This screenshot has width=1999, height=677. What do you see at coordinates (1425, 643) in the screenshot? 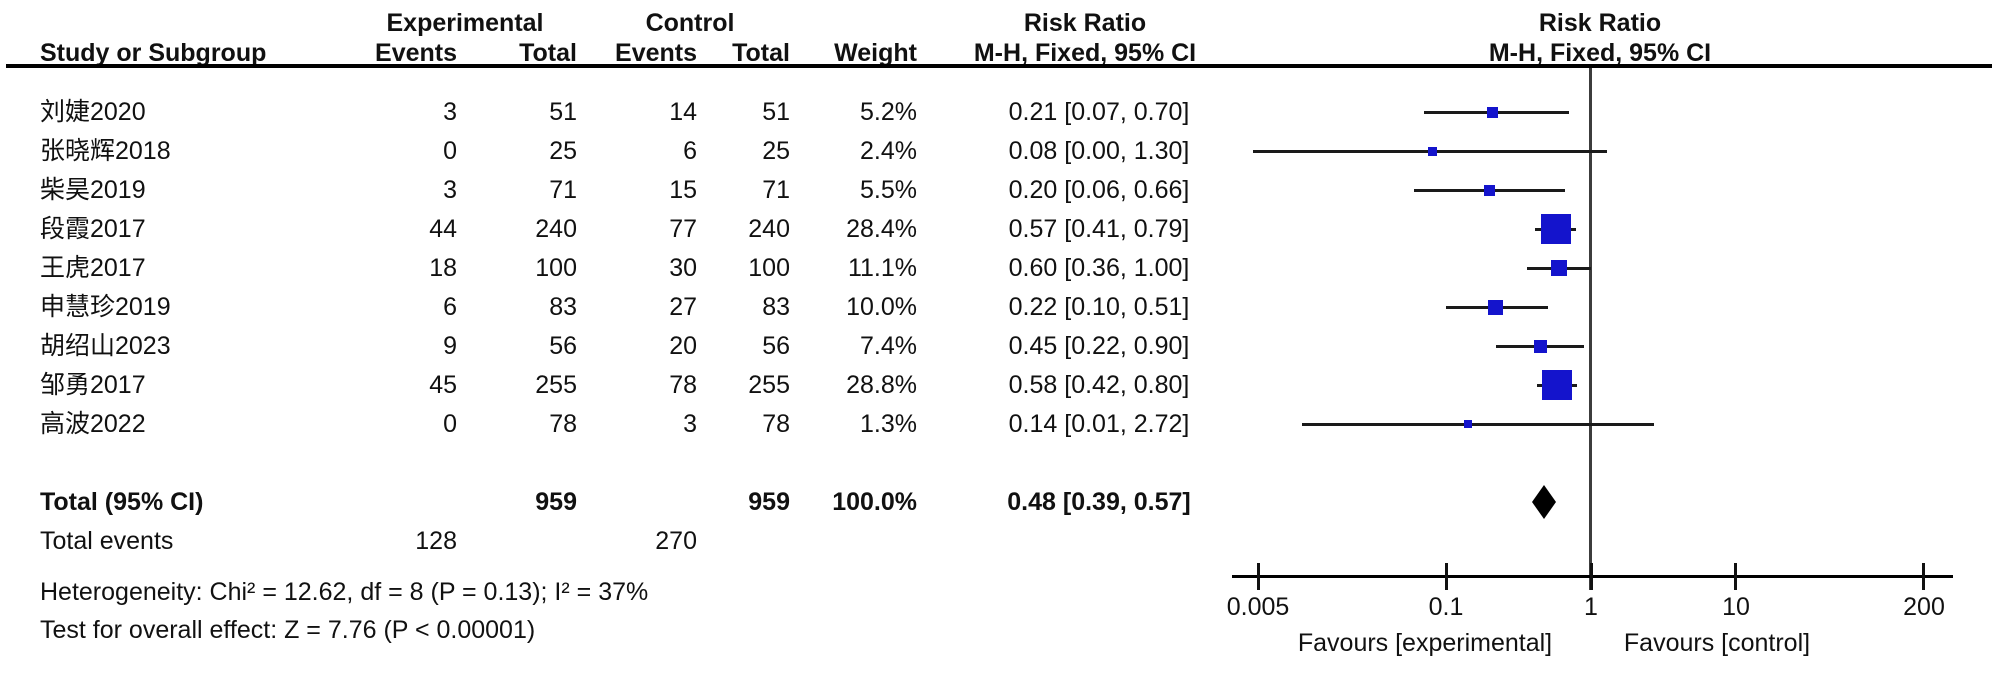
I see `favours-experimental-label: Favours [experimental]` at bounding box center [1425, 643].